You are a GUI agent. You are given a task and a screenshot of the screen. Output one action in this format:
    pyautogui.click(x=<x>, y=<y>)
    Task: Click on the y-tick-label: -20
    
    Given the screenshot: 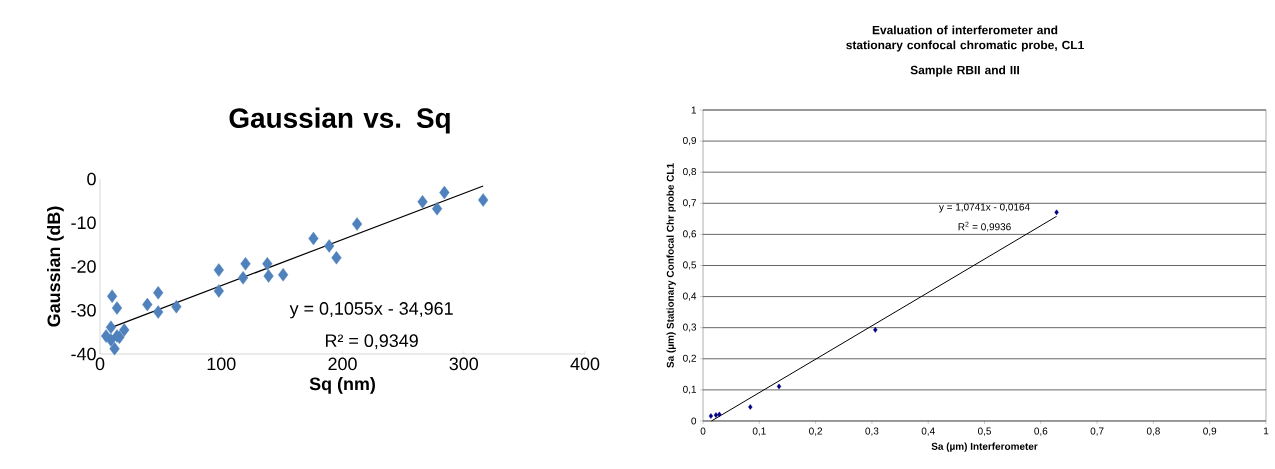 What is the action you would take?
    pyautogui.click(x=83, y=266)
    